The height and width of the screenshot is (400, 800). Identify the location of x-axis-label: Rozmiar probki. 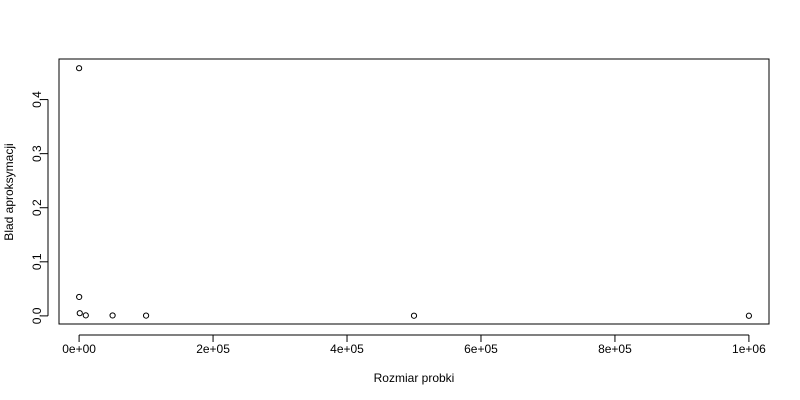
(414, 378).